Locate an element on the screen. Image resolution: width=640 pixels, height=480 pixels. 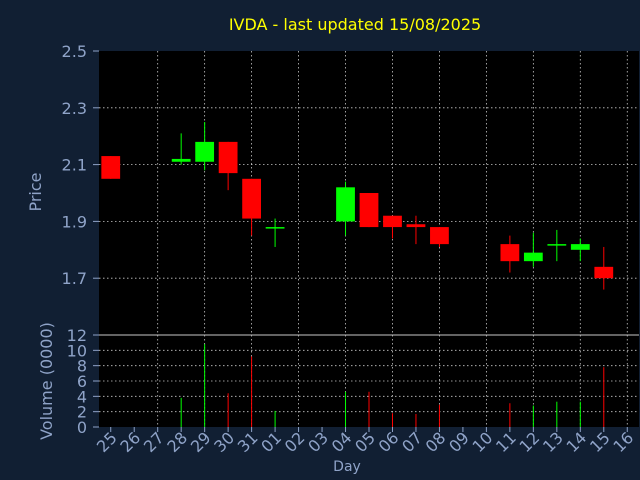
volume-tick-label: 6 is located at coordinates (82, 381).